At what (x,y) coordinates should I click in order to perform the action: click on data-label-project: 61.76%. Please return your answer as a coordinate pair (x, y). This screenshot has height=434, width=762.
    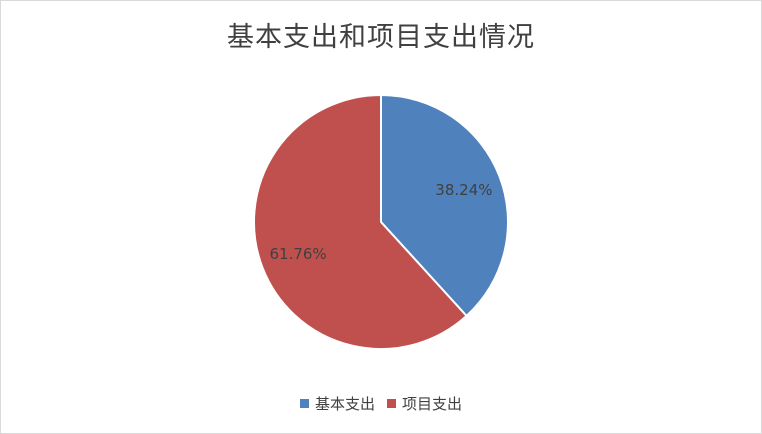
    Looking at the image, I should click on (297, 254).